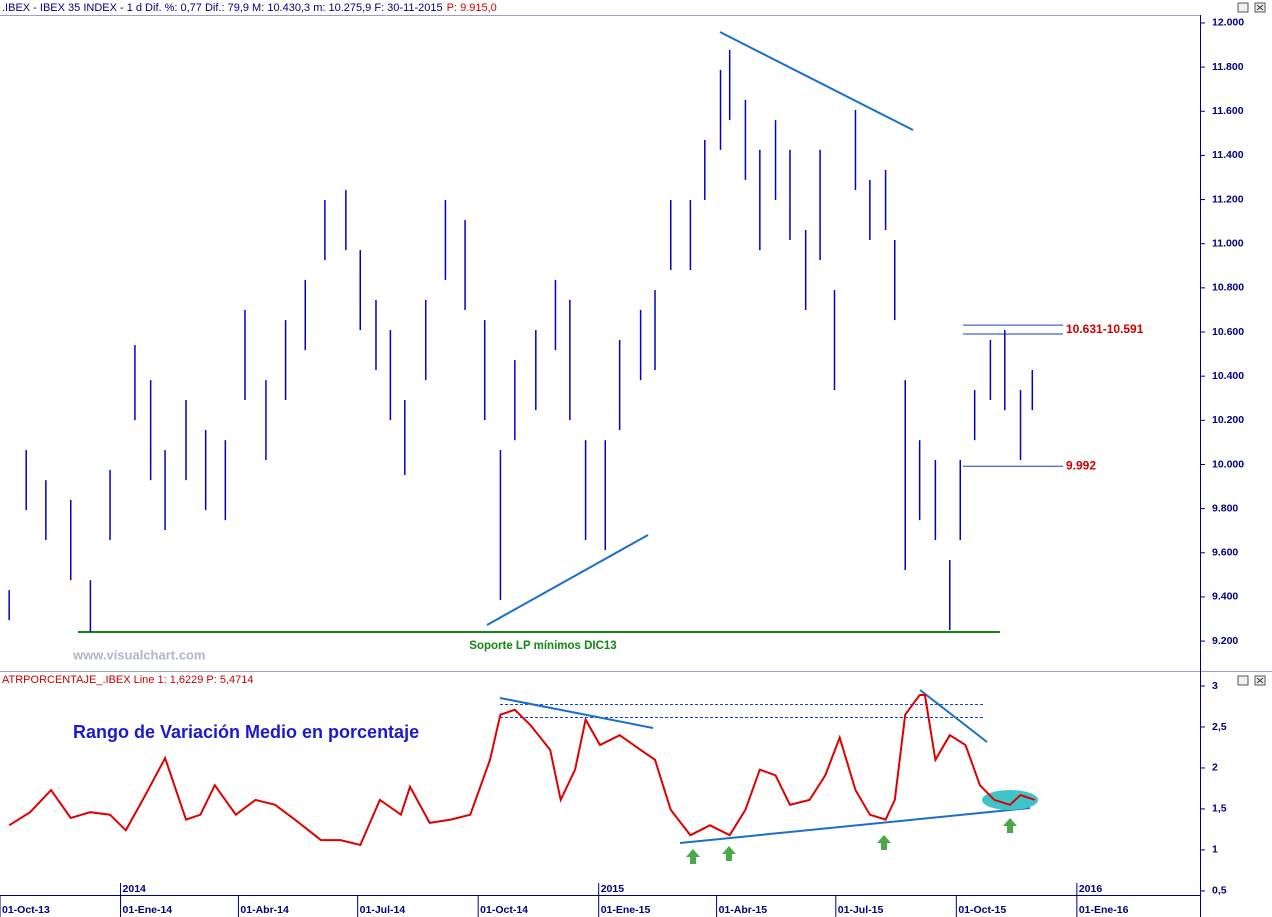 This screenshot has width=1272, height=917. I want to click on x-tick-label: 01-Abr-14, so click(264, 910).